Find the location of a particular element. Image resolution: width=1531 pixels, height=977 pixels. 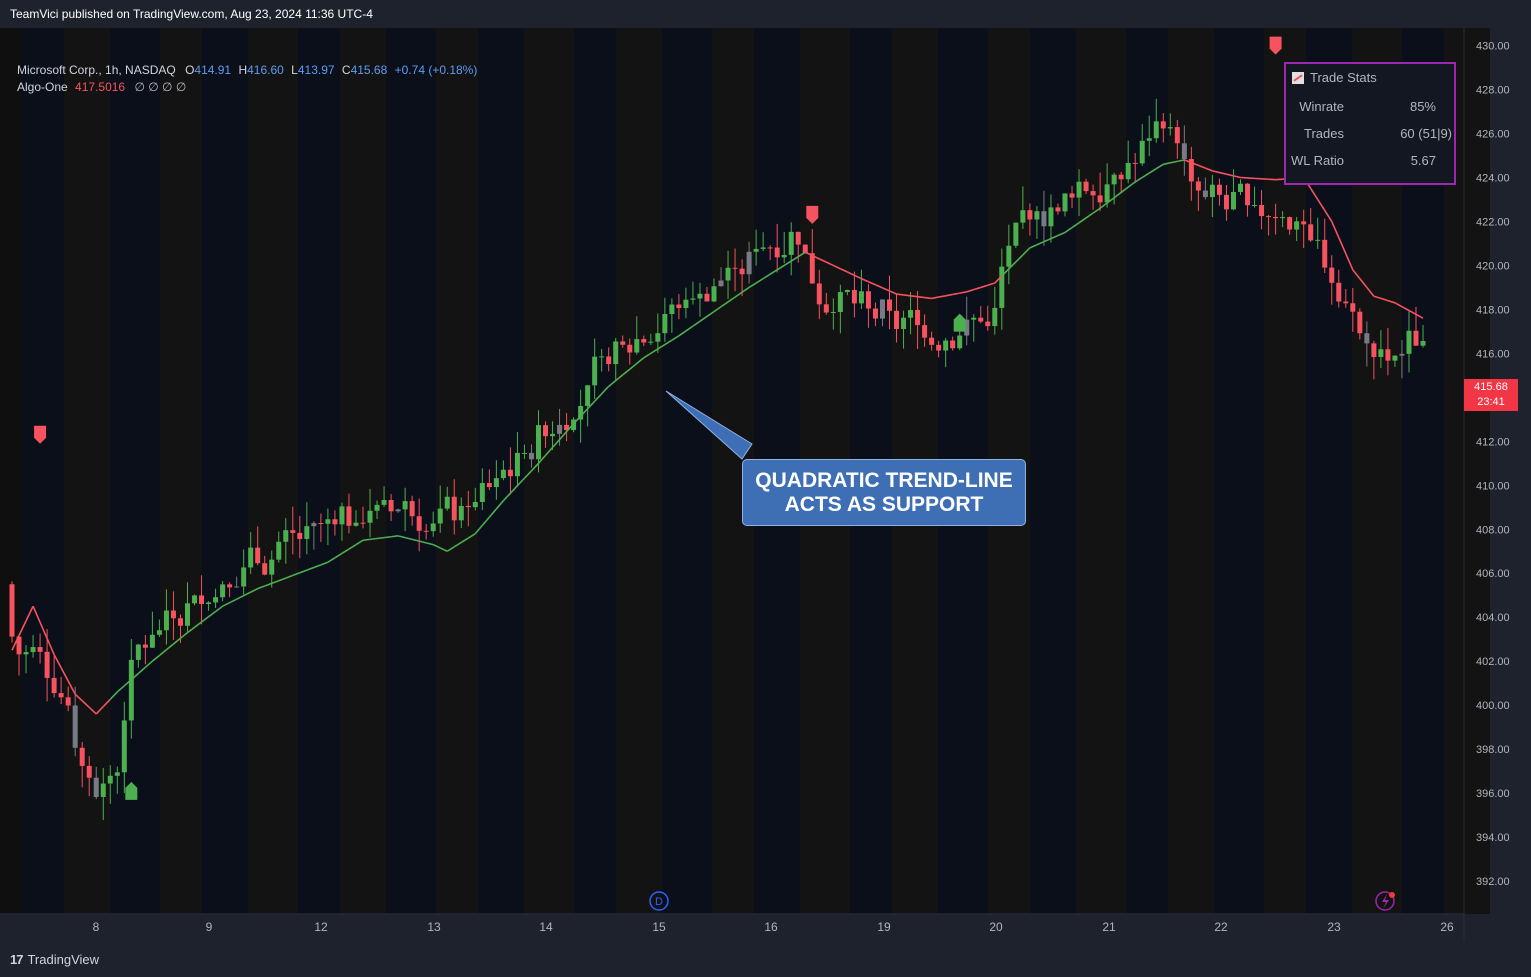

sell-signal-icon is located at coordinates (1275, 45).